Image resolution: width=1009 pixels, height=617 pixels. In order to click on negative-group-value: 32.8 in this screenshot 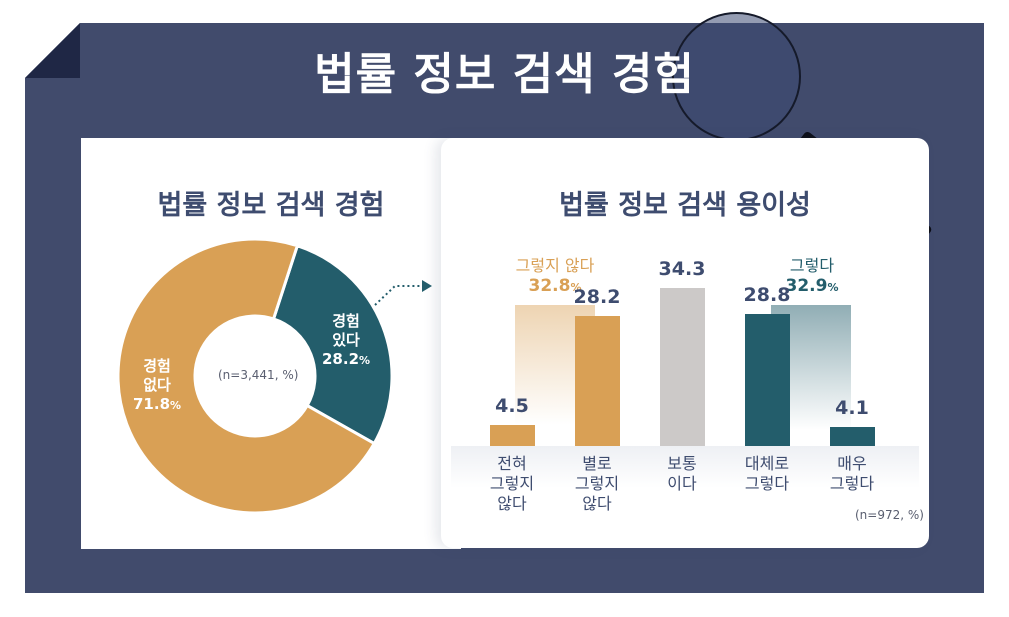, I will do `click(549, 286)`.